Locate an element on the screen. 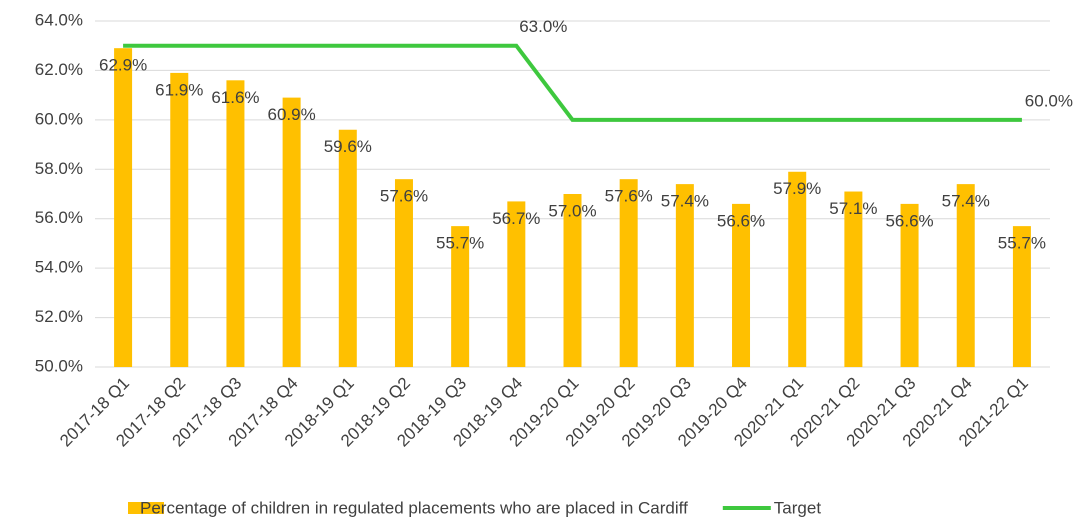  y-tick-label: 64.0% is located at coordinates (59, 19).